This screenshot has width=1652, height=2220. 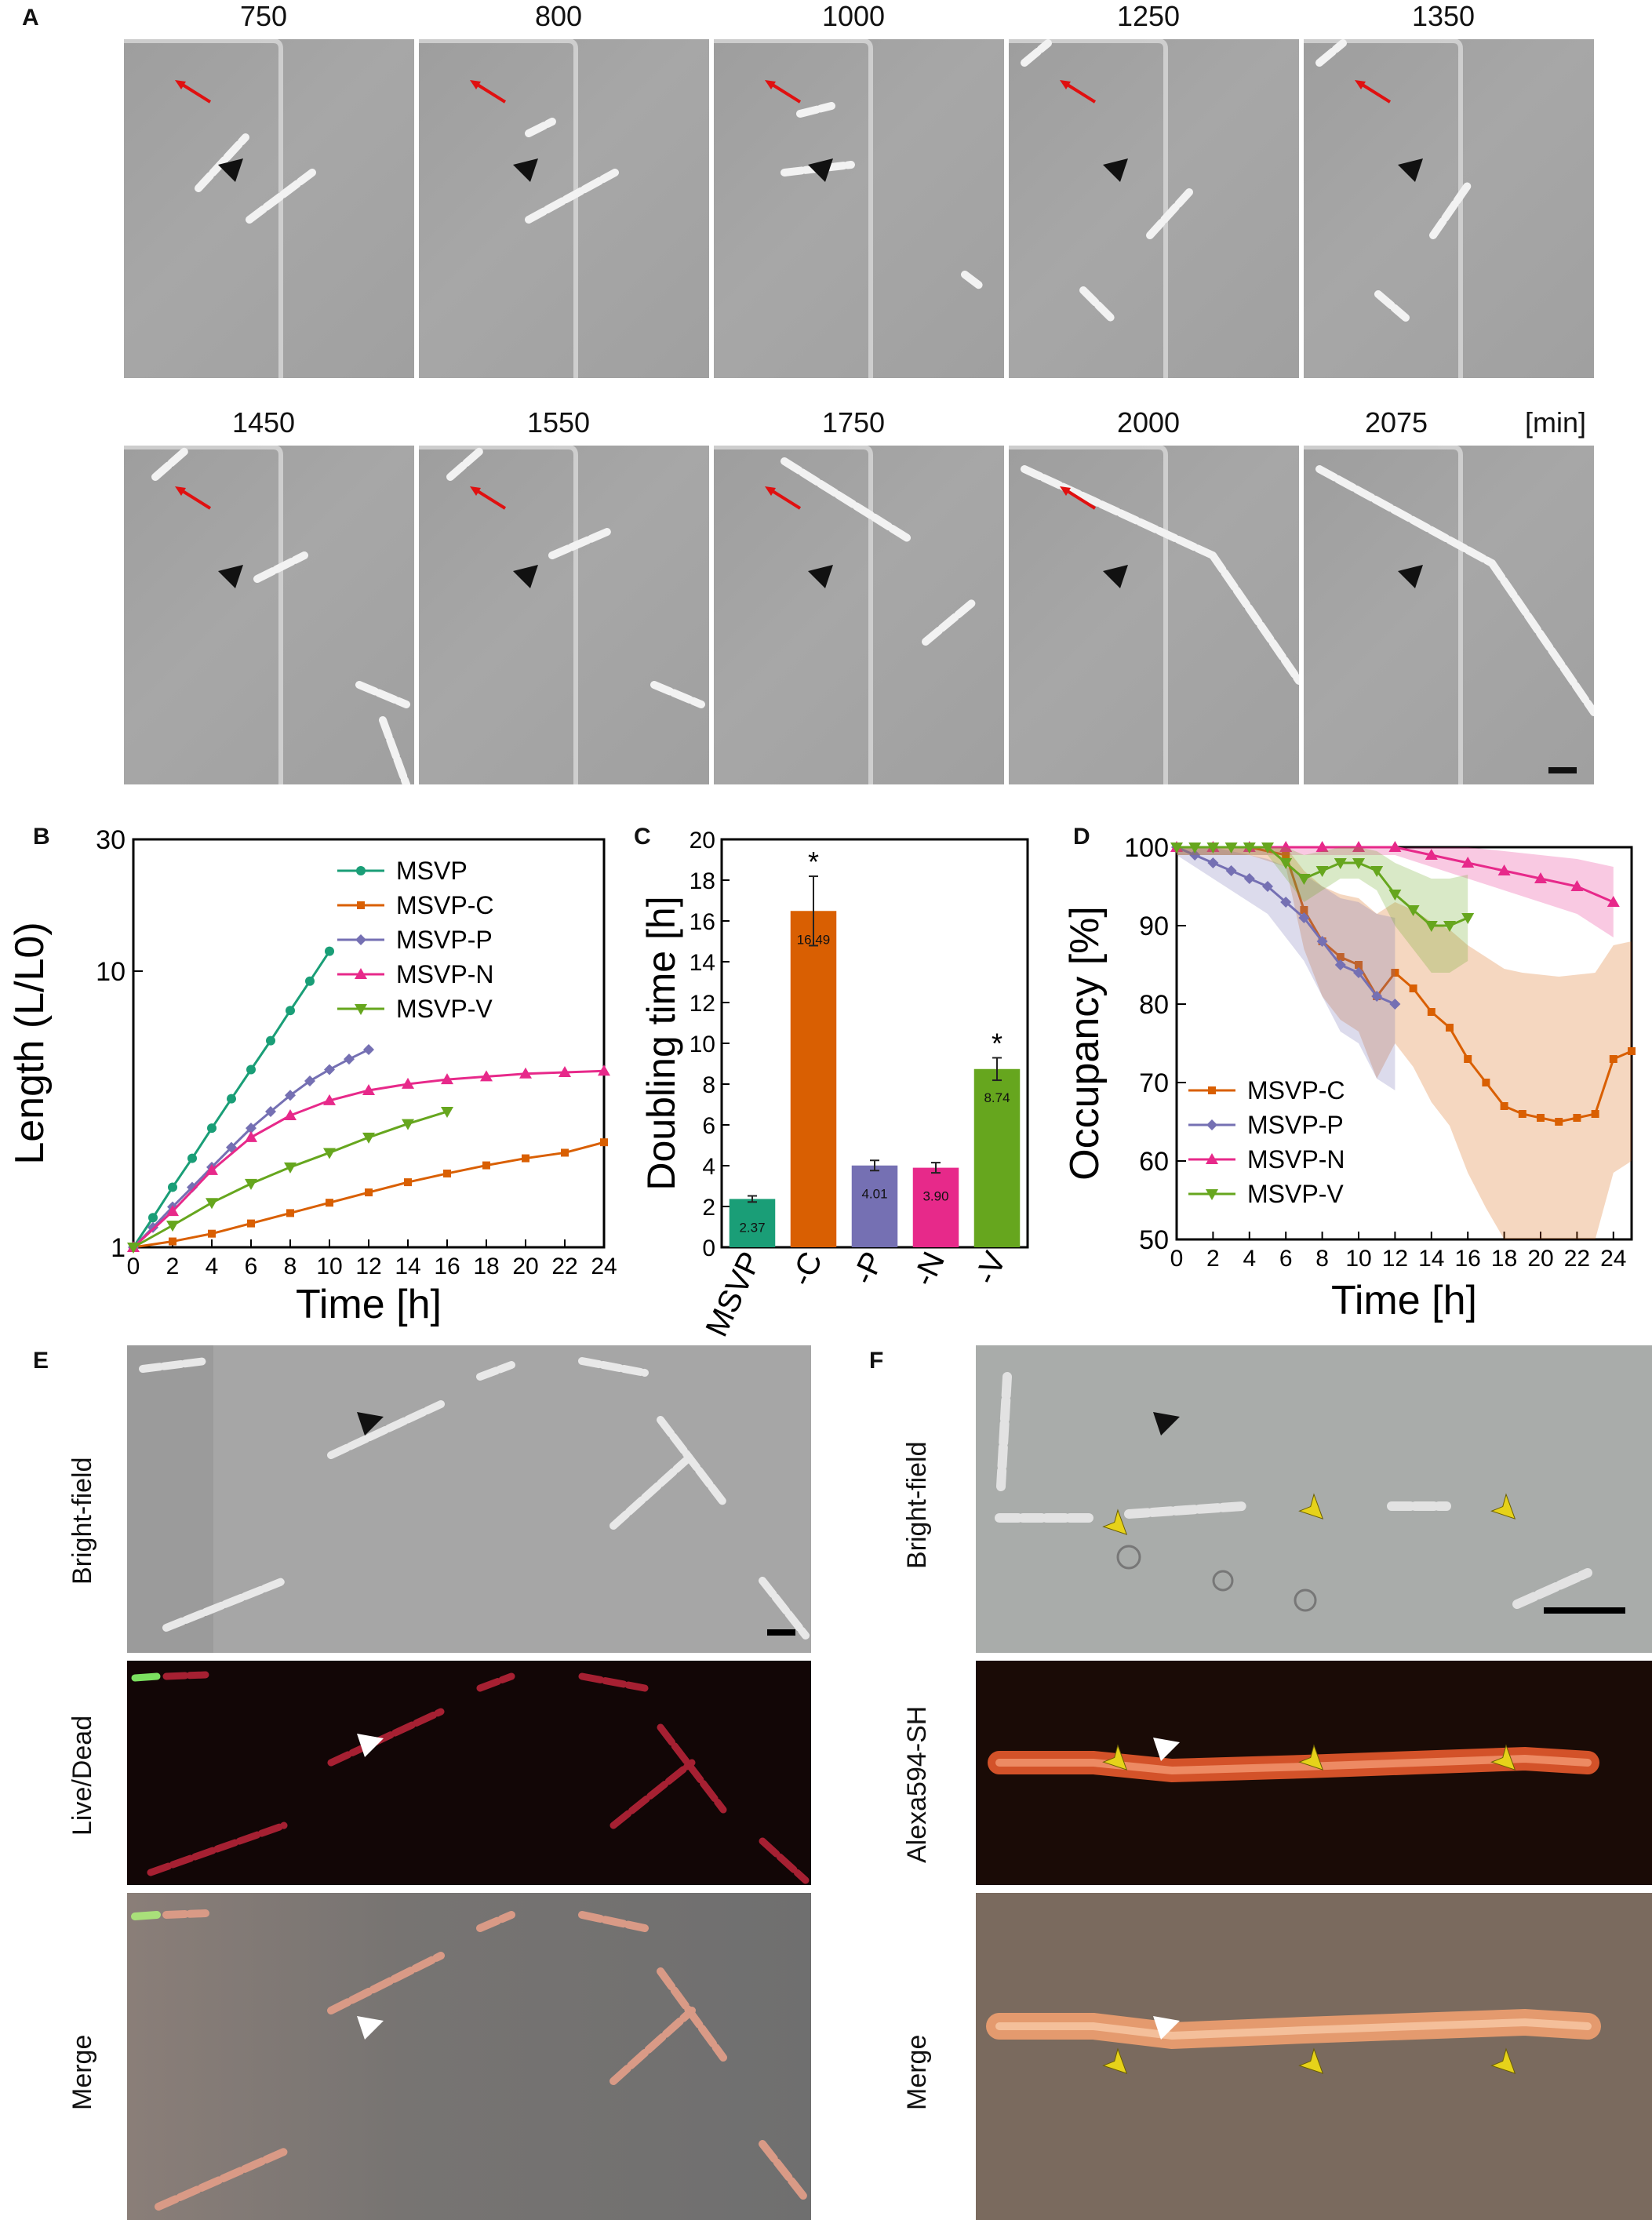 What do you see at coordinates (709, 1126) in the screenshot?
I see `y-tick-label: 6` at bounding box center [709, 1126].